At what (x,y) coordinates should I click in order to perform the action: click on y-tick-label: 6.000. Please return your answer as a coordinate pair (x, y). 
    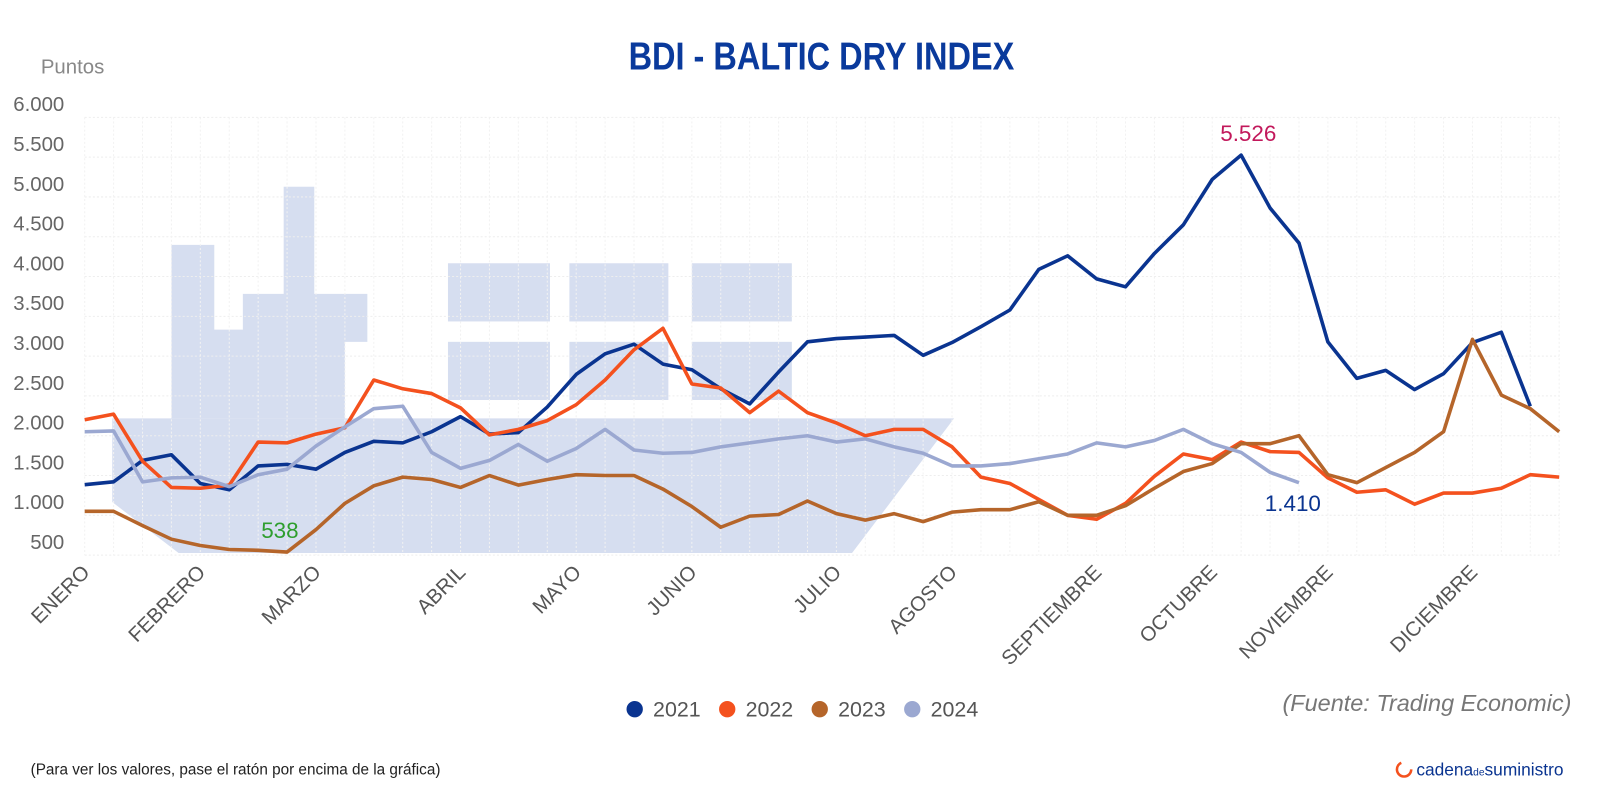
    Looking at the image, I should click on (38, 105).